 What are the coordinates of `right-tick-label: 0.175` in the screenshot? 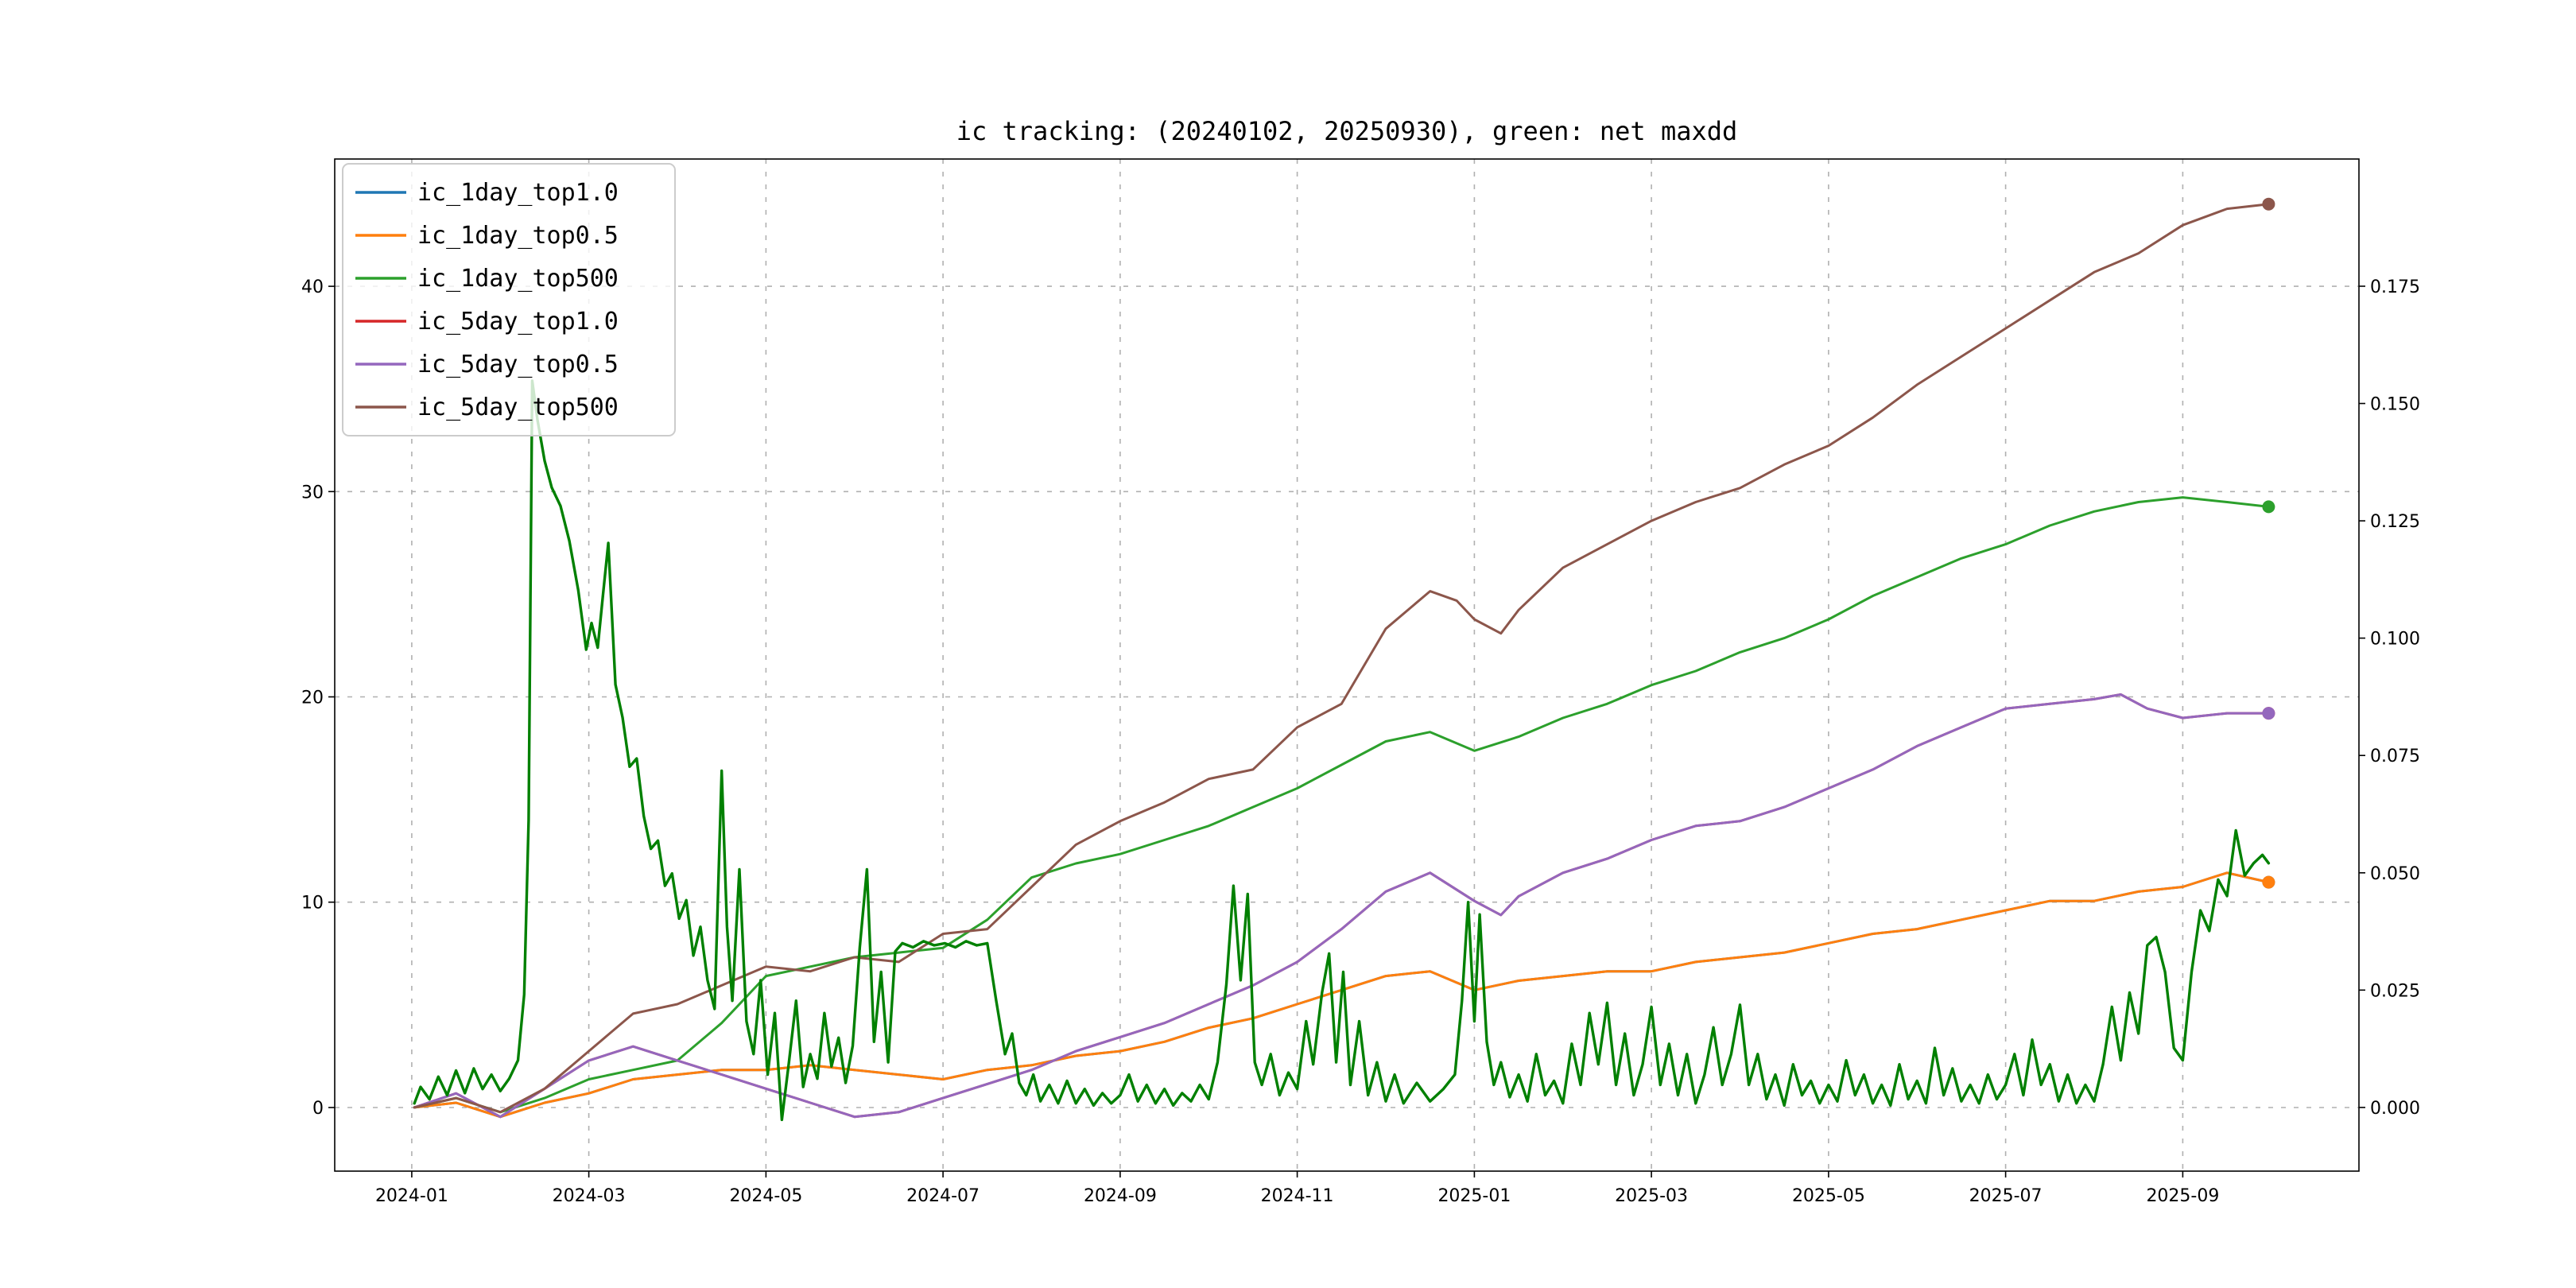 It's located at (2395, 287).